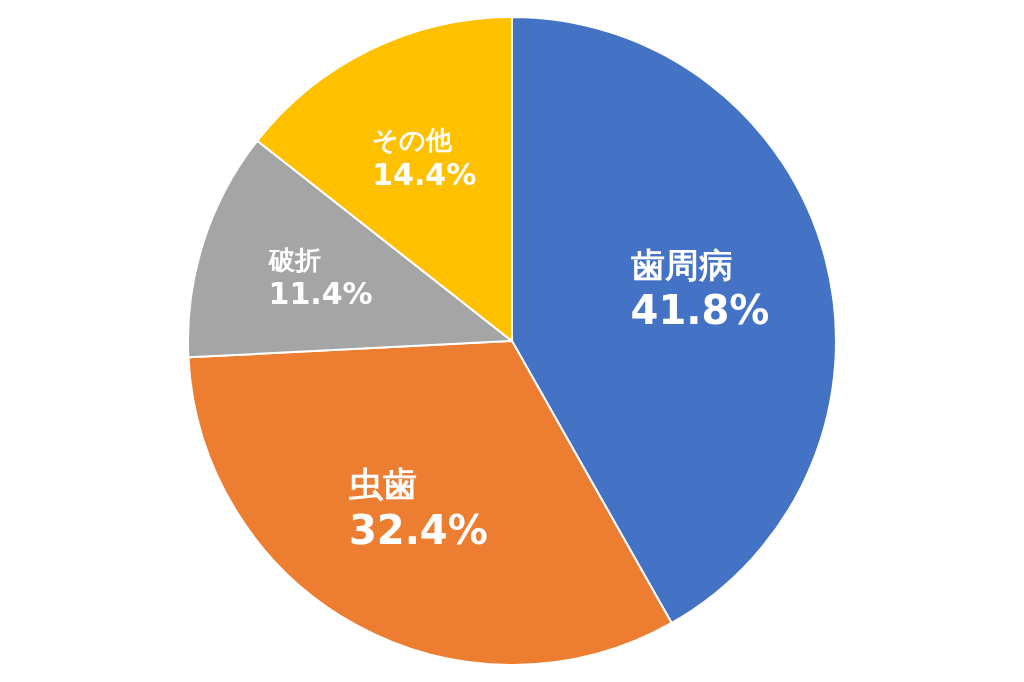 This screenshot has width=1024, height=682. What do you see at coordinates (418, 529) in the screenshot?
I see `data-label: 32.4%` at bounding box center [418, 529].